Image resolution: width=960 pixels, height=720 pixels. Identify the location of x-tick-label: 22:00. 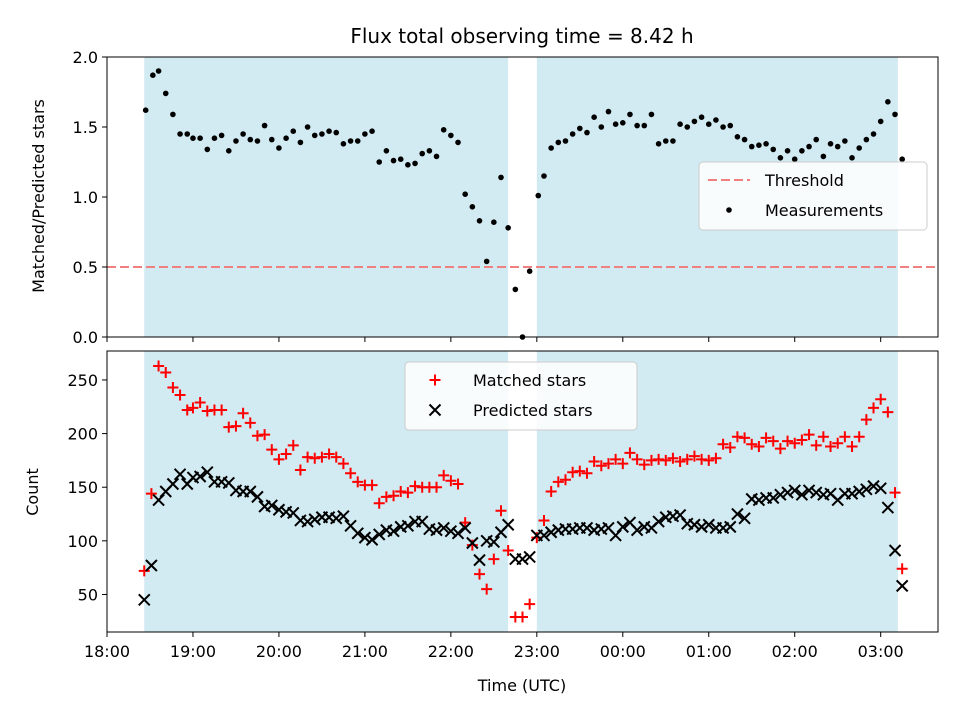
(451, 651).